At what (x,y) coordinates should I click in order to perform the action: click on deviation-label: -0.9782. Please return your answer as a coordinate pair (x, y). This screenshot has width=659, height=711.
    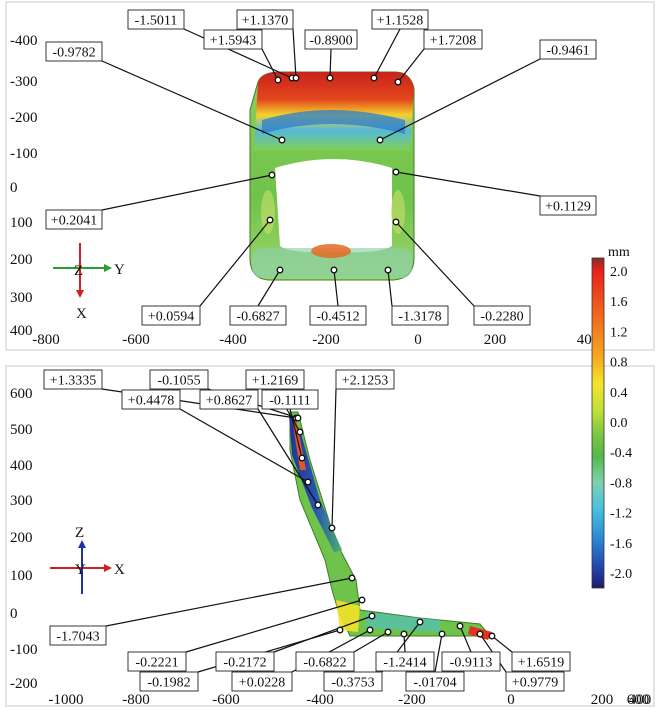
    Looking at the image, I should click on (73, 53).